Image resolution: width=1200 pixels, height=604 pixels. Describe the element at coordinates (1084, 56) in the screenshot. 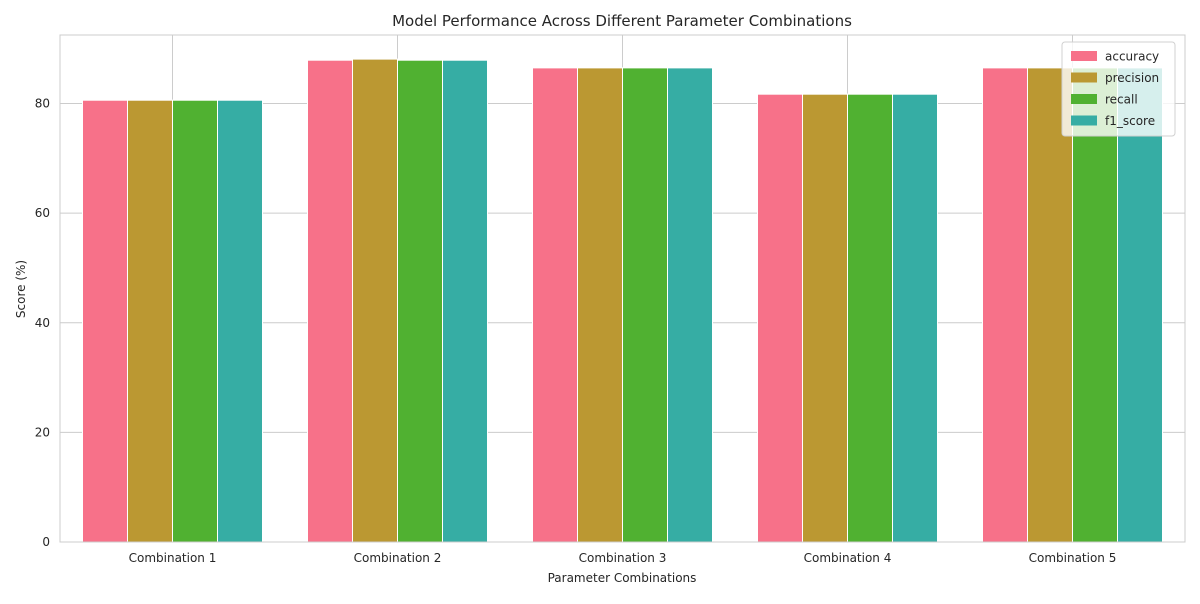

I see `legend-swatch-accuracy` at that location.